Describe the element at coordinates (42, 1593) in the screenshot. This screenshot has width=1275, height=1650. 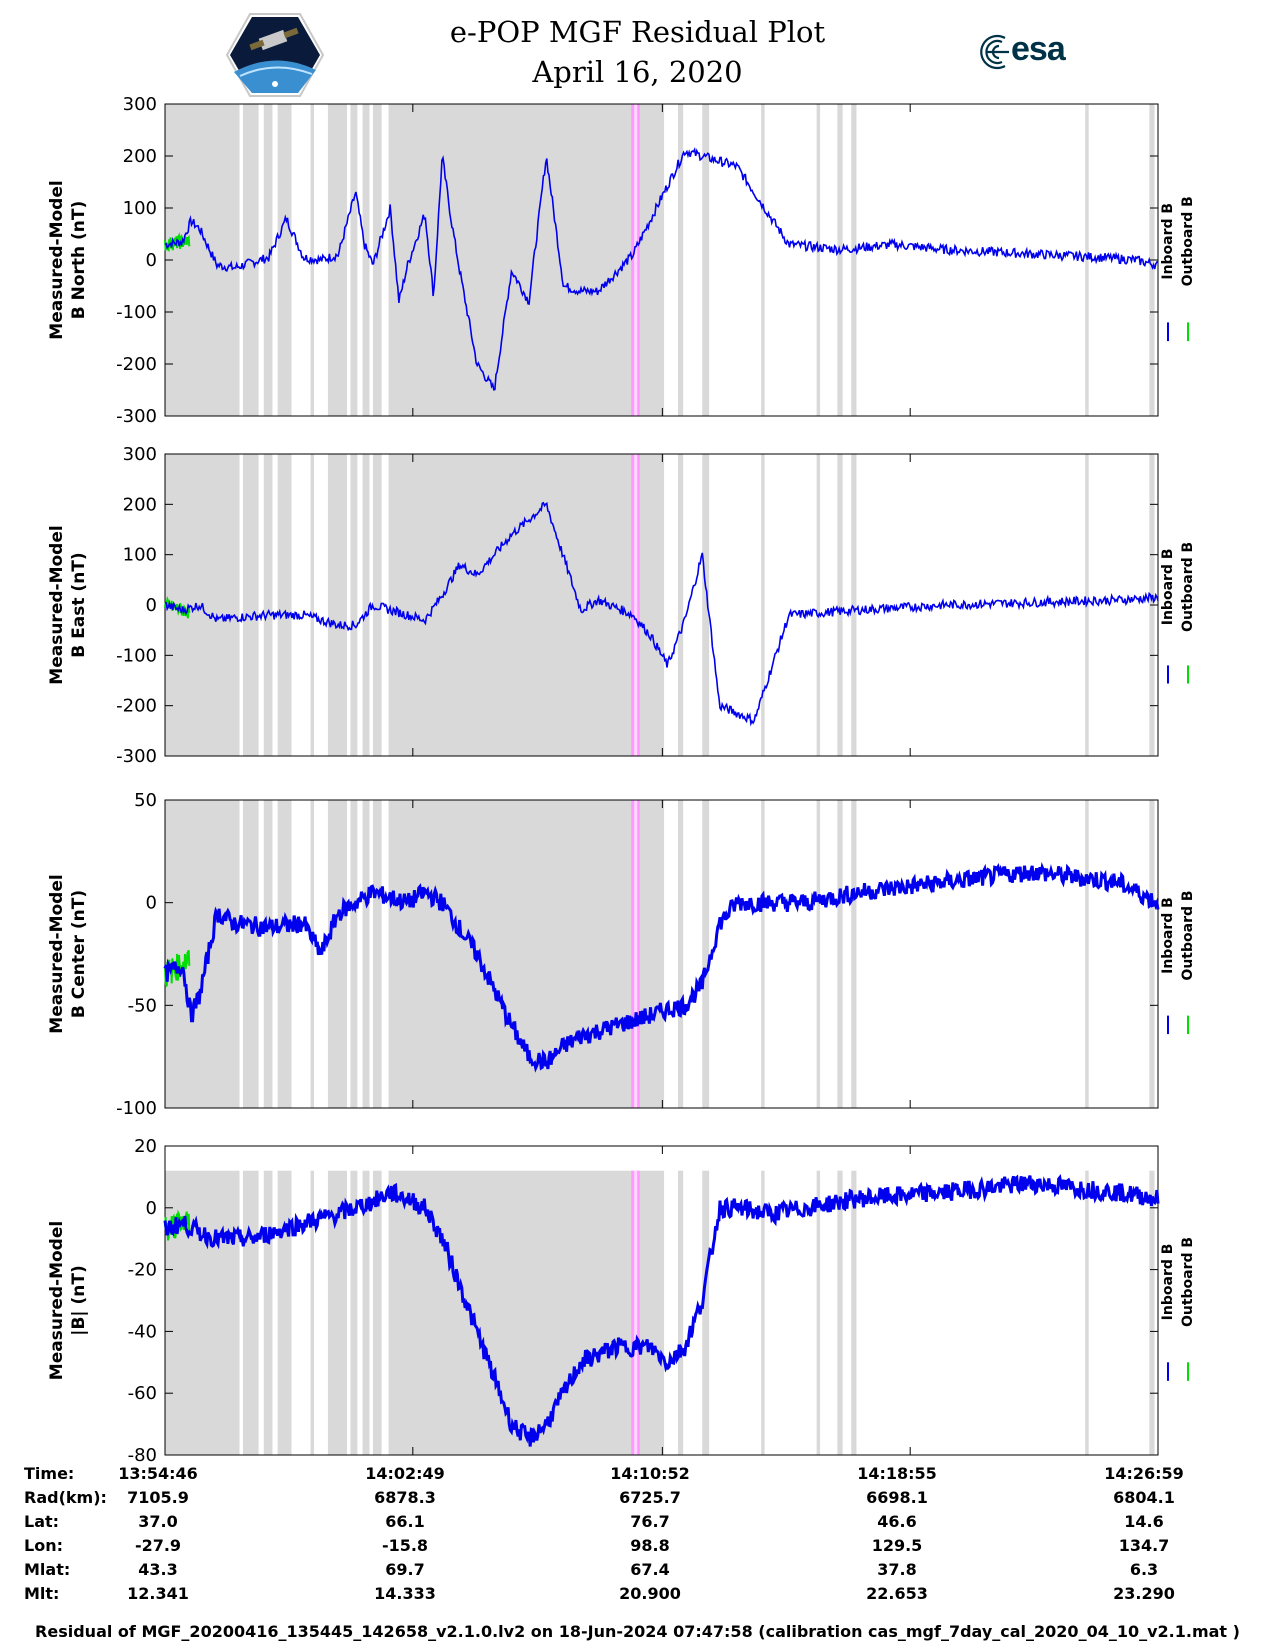
I see `info-row-label: Mlt:` at that location.